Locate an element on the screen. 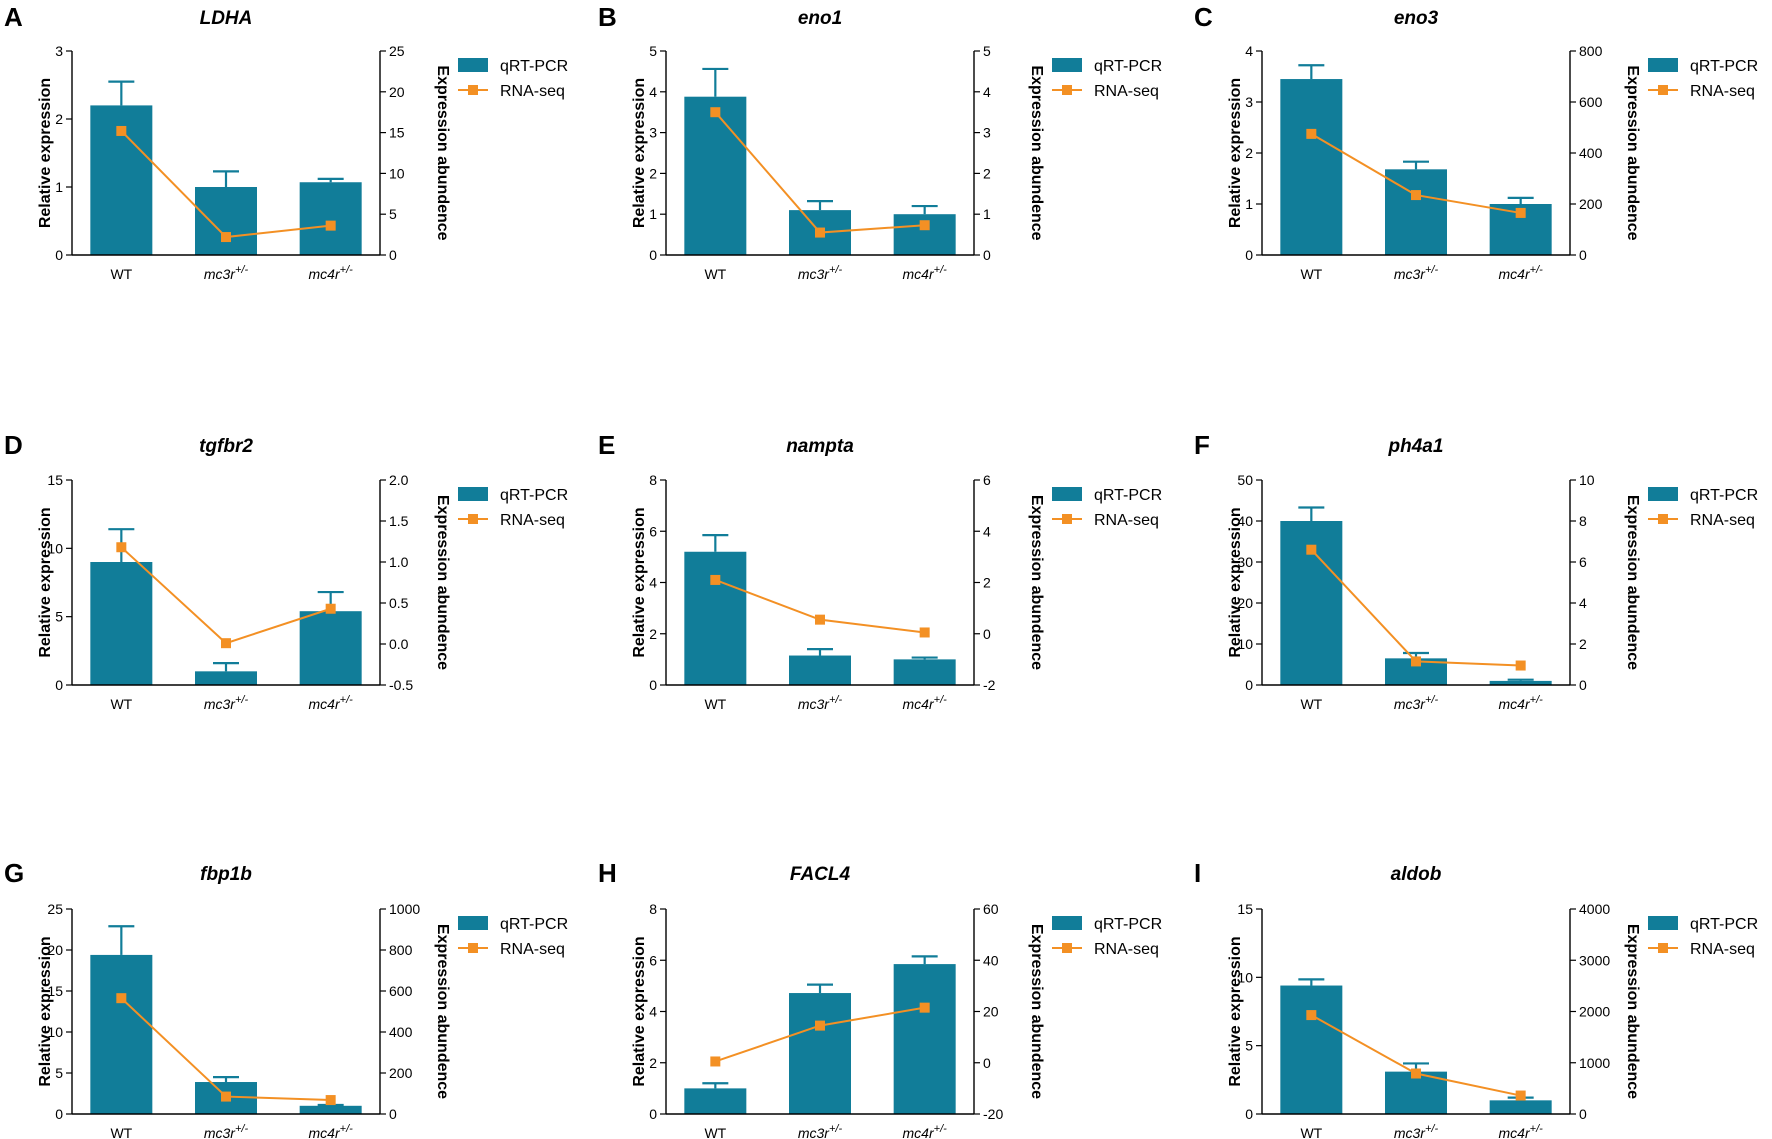 The image size is (1772, 1139). left-tick-label: 10 is located at coordinates (55, 1032).